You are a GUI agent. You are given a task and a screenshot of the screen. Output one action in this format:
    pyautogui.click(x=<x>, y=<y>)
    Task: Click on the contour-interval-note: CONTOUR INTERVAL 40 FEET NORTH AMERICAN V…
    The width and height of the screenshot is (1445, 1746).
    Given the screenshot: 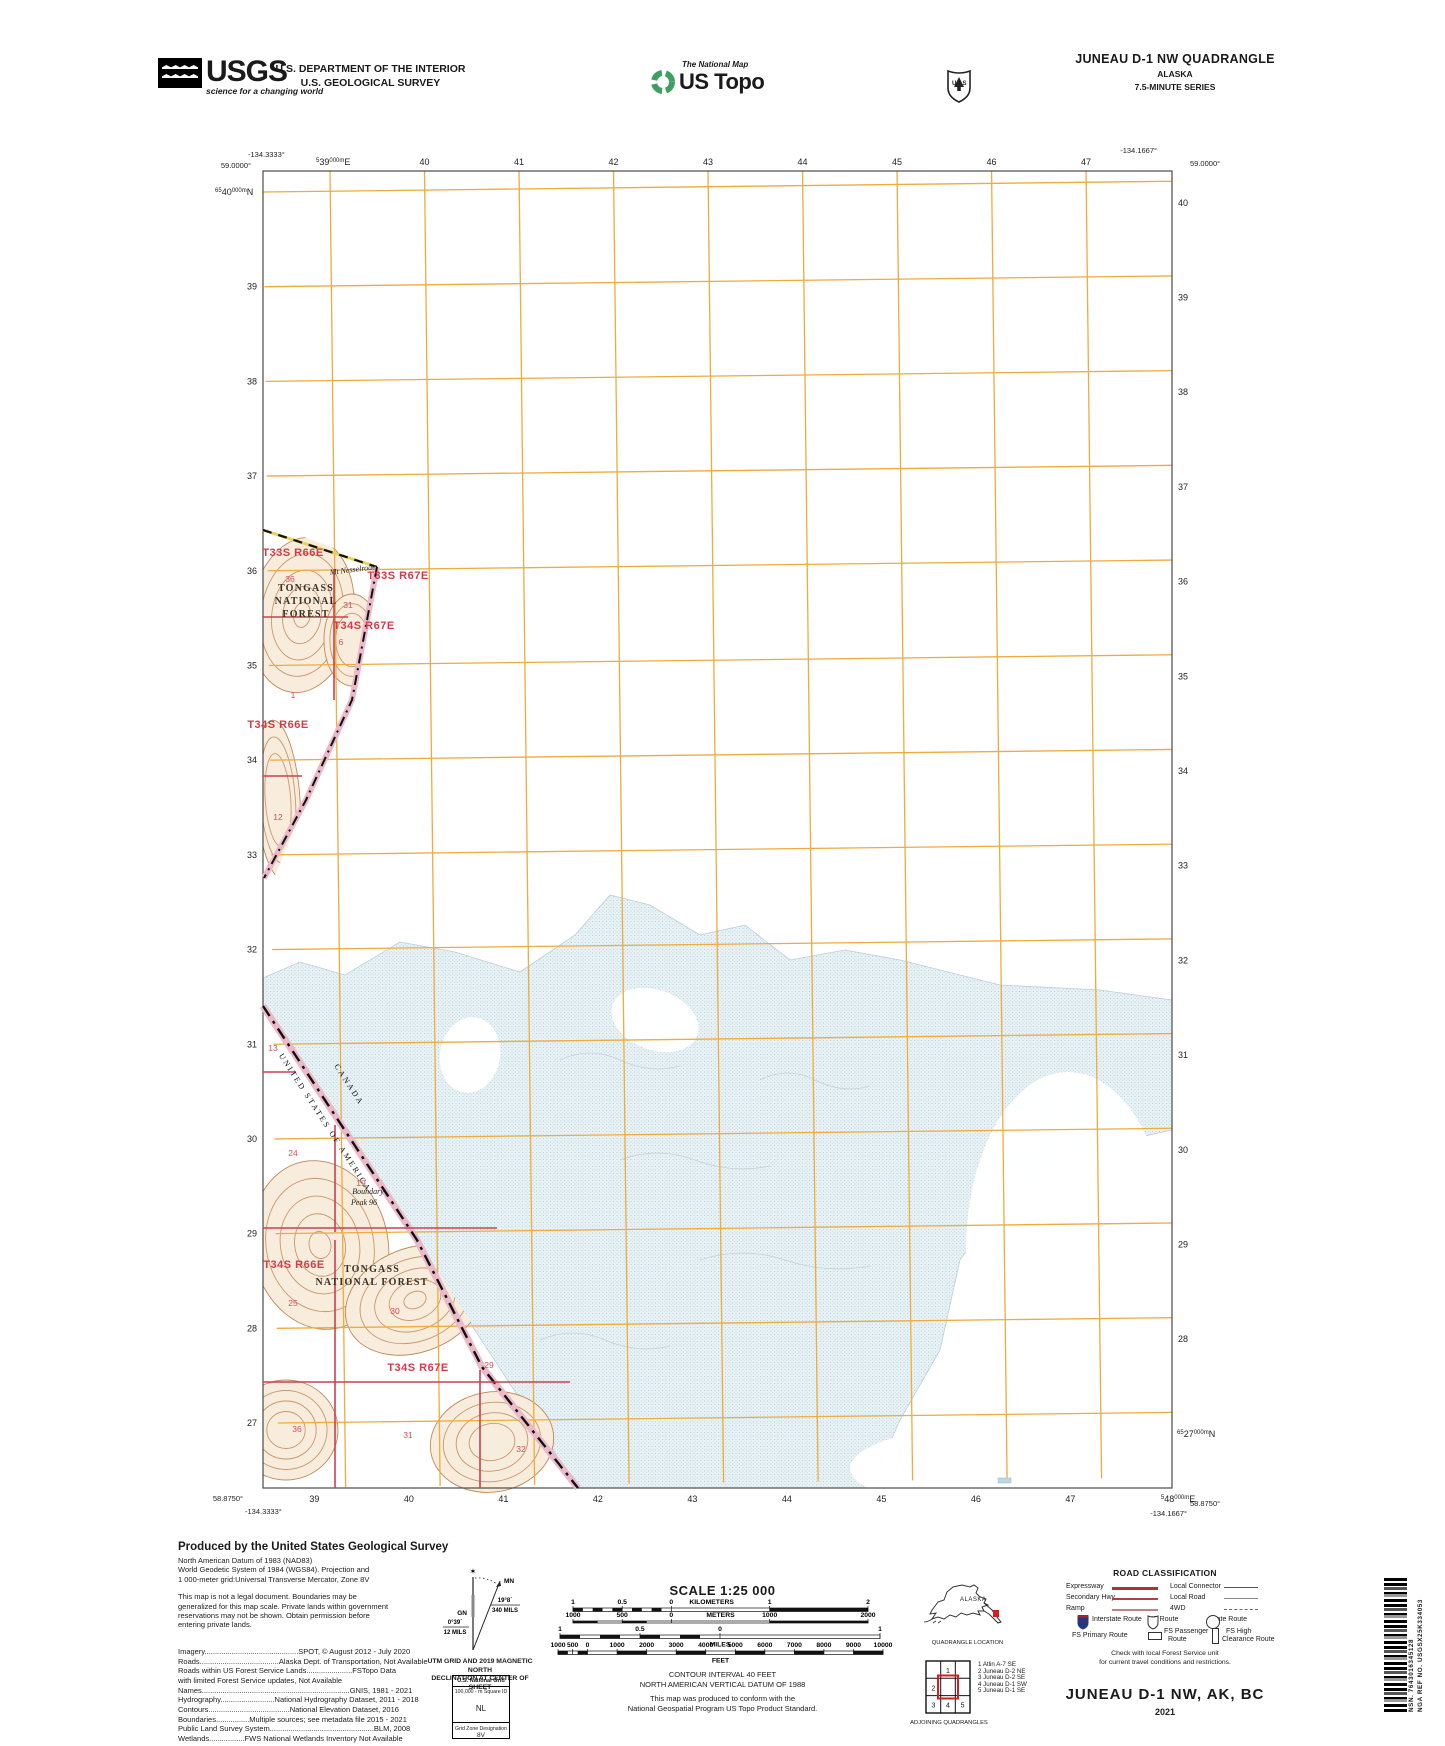 What is the action you would take?
    pyautogui.click(x=722, y=1679)
    